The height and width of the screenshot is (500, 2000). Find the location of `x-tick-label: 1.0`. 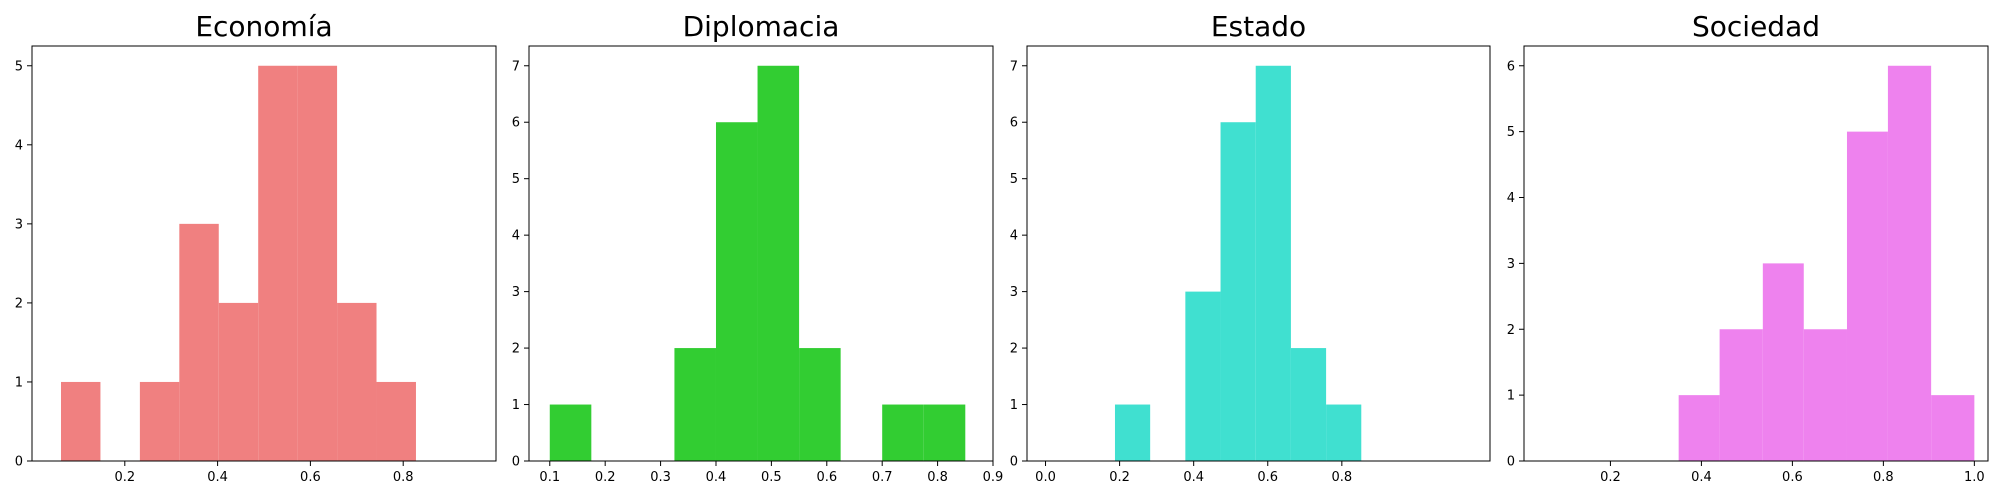

x-tick-label: 1.0 is located at coordinates (1974, 477).